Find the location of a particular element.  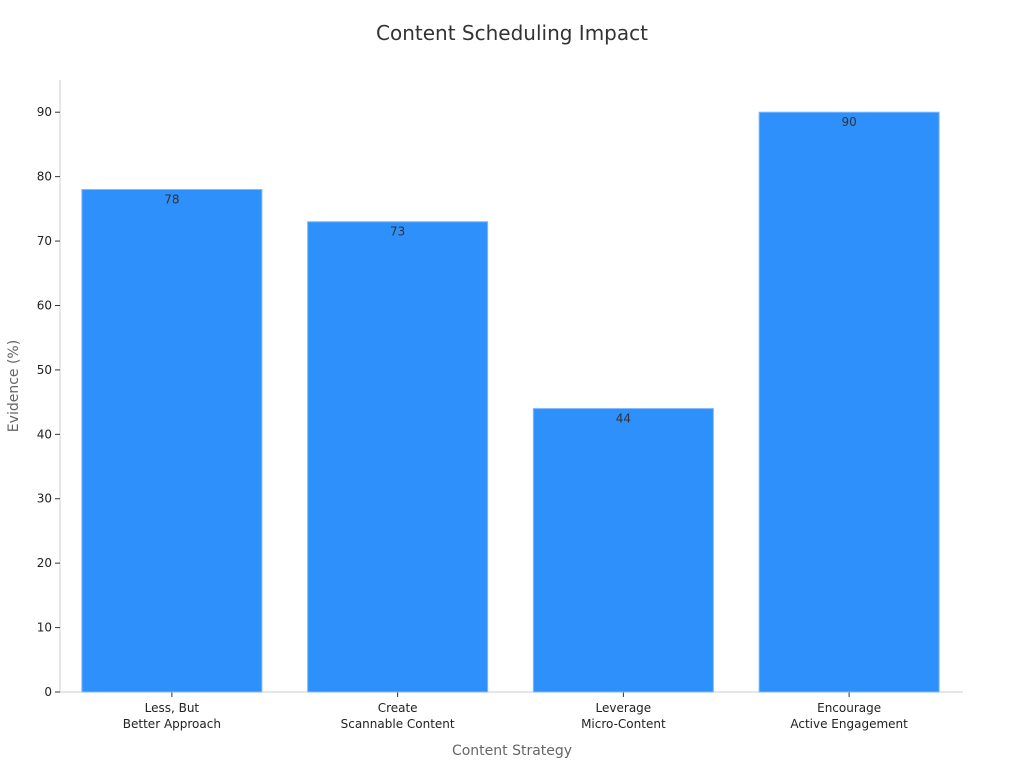

x-tick-label: Encourage is located at coordinates (849, 708).